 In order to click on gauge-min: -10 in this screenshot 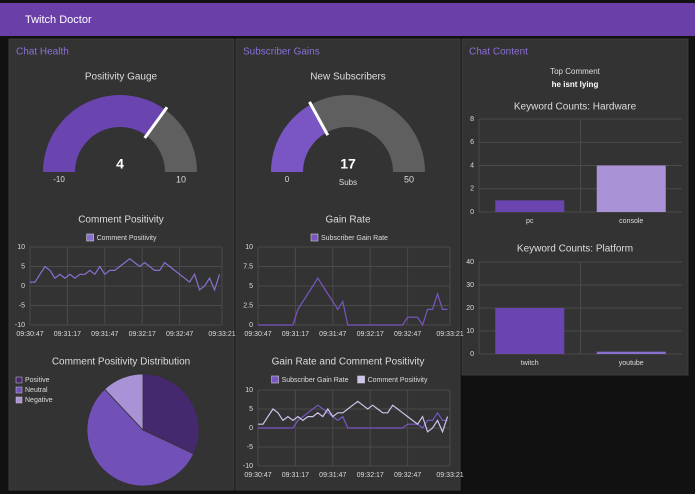, I will do `click(59, 179)`.